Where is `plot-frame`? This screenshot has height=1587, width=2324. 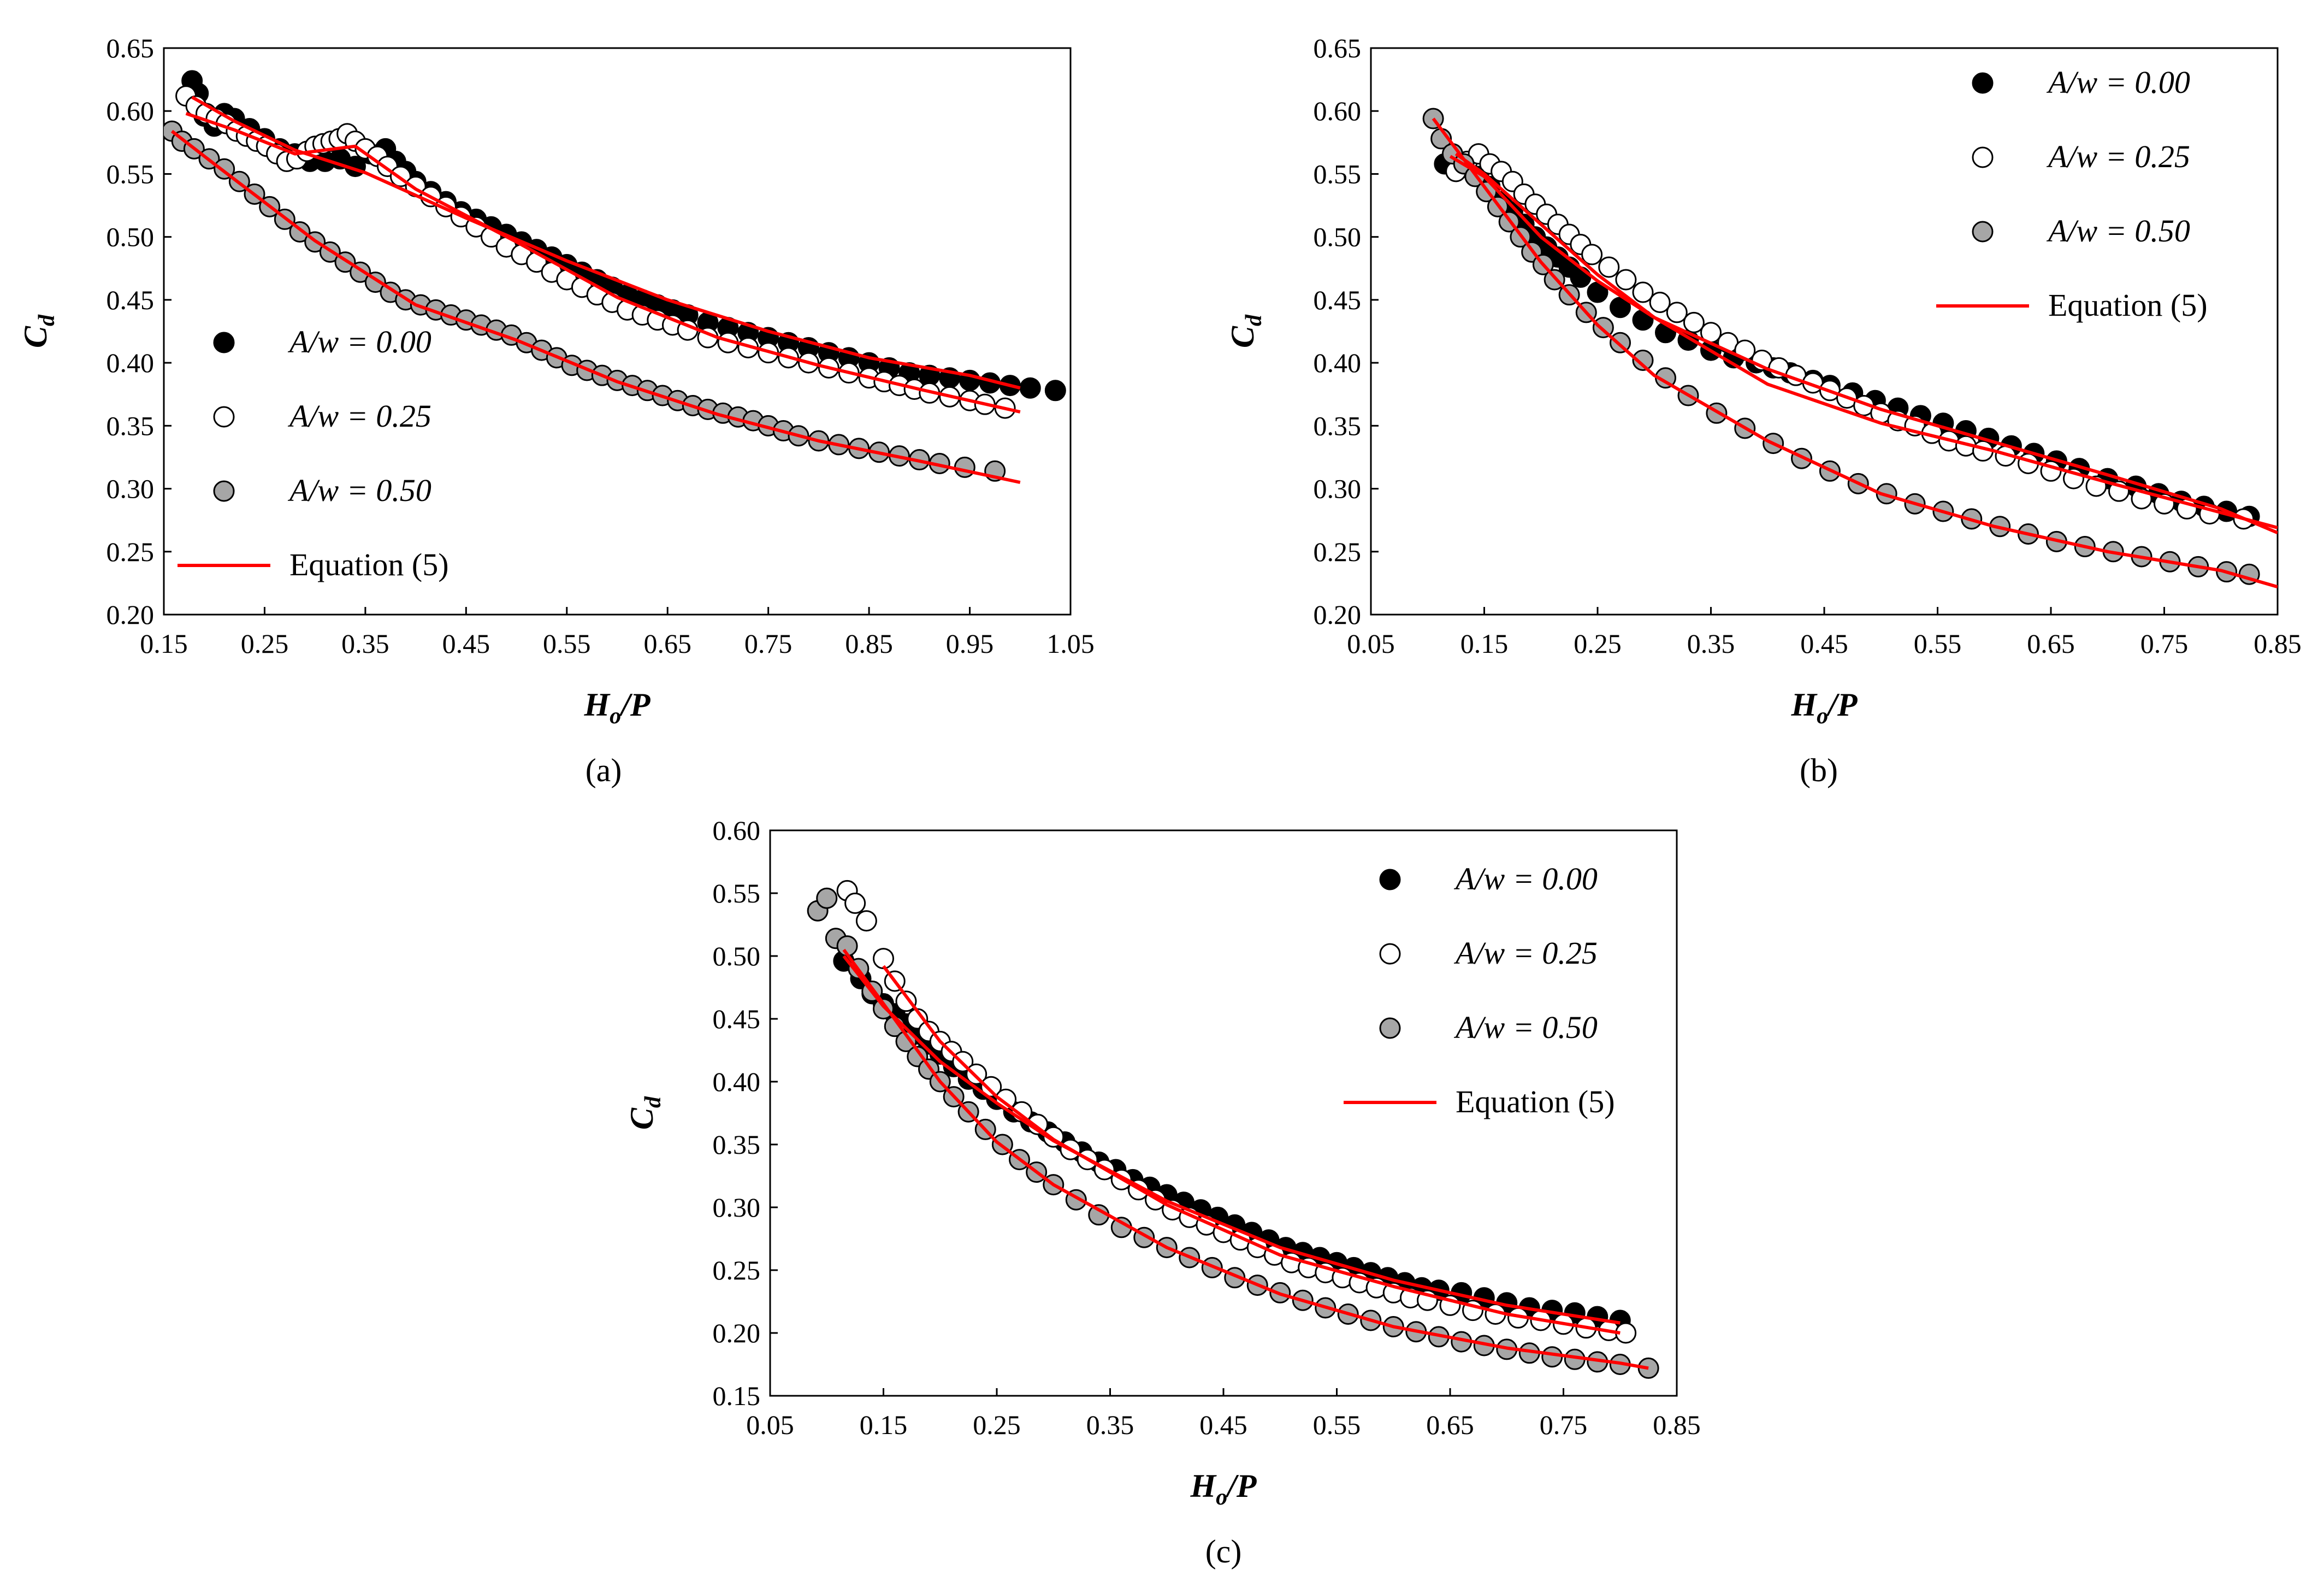
plot-frame is located at coordinates (617, 331).